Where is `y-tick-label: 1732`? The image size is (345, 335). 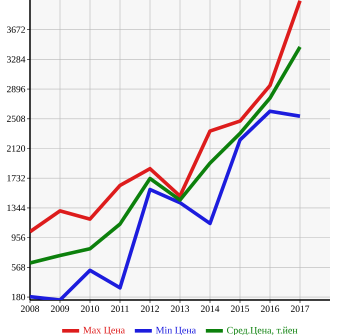
y-tick-label: 1732 is located at coordinates (16, 178).